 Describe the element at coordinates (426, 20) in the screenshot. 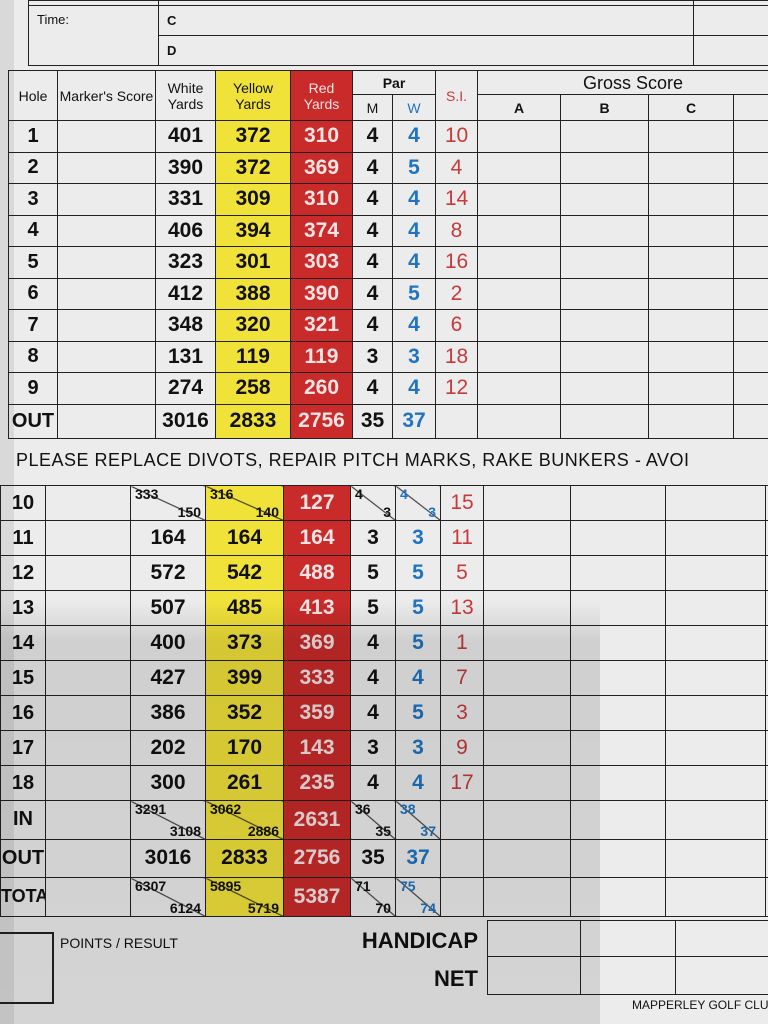

I see `player-c-field: C` at that location.